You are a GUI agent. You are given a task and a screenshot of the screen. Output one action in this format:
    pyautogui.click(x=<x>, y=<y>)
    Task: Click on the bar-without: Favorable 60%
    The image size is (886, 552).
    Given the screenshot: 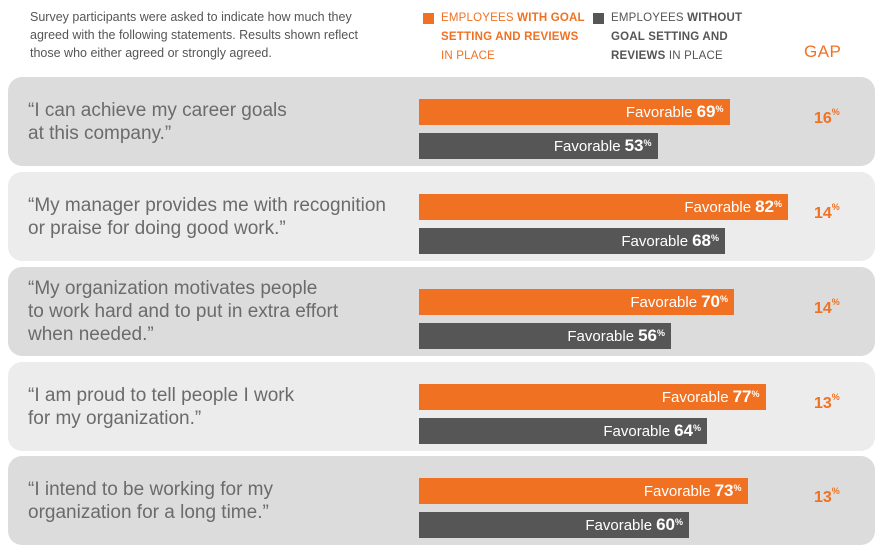 What is the action you would take?
    pyautogui.click(x=554, y=525)
    